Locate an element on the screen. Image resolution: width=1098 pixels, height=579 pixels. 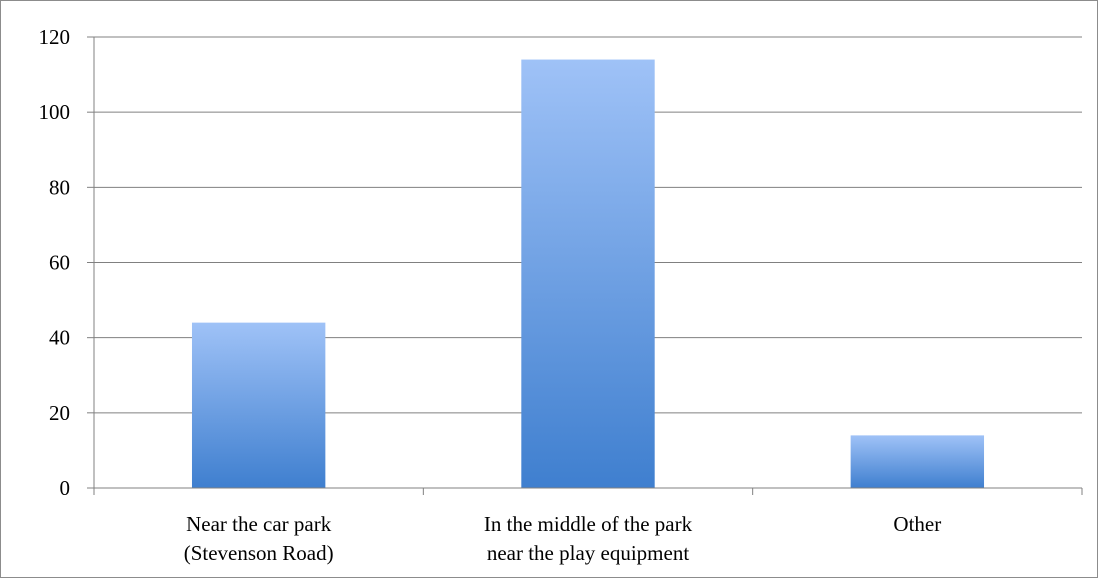
x-category-label: In the middle of the park is located at coordinates (588, 524).